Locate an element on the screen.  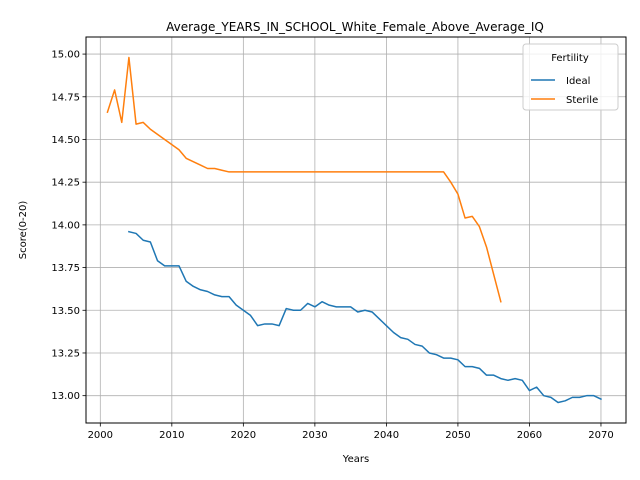
y-tick-label: 14.75 is located at coordinates (65, 97).